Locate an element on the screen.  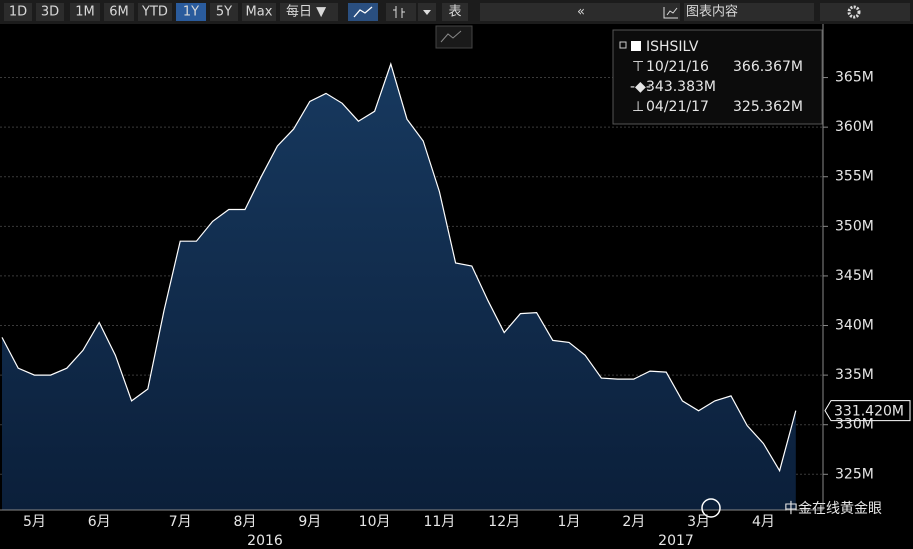
legend-low: 325.362M is located at coordinates (768, 107).